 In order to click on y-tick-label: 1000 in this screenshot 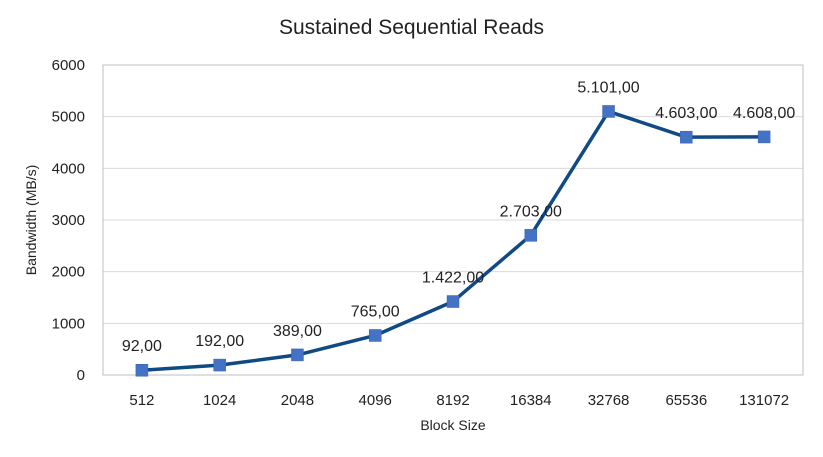, I will do `click(68, 323)`.